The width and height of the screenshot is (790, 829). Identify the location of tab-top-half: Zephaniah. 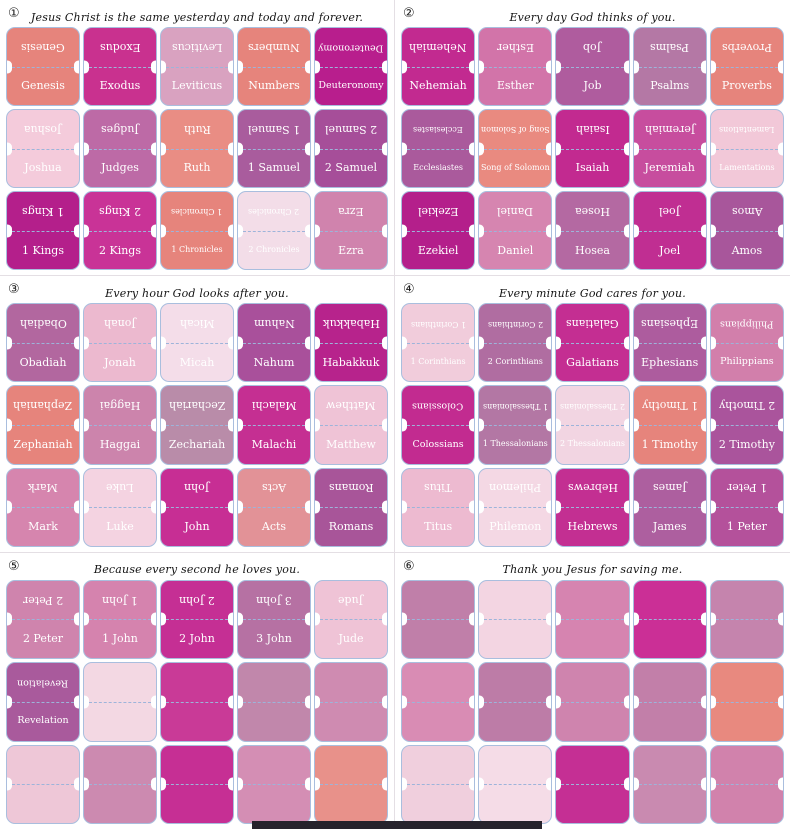
(43, 405).